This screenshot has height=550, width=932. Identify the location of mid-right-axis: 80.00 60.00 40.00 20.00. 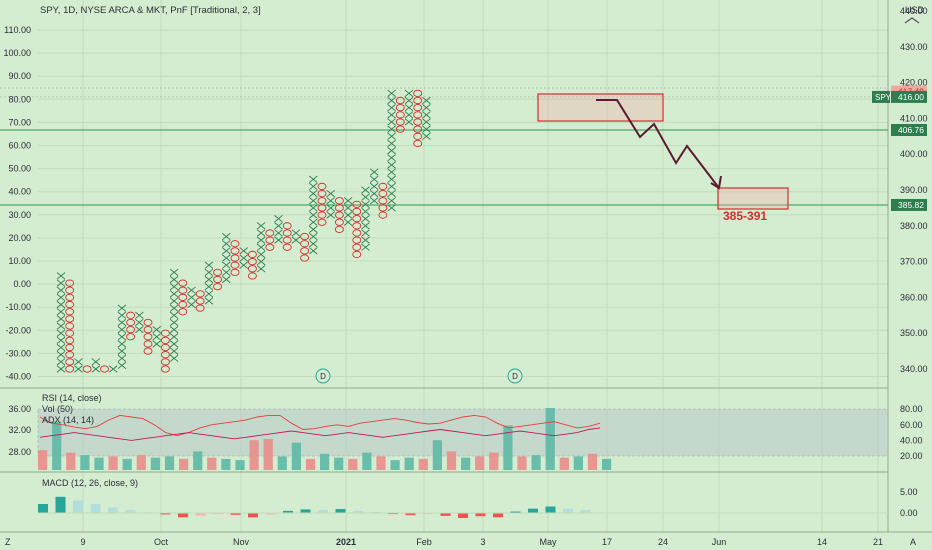
(911, 432).